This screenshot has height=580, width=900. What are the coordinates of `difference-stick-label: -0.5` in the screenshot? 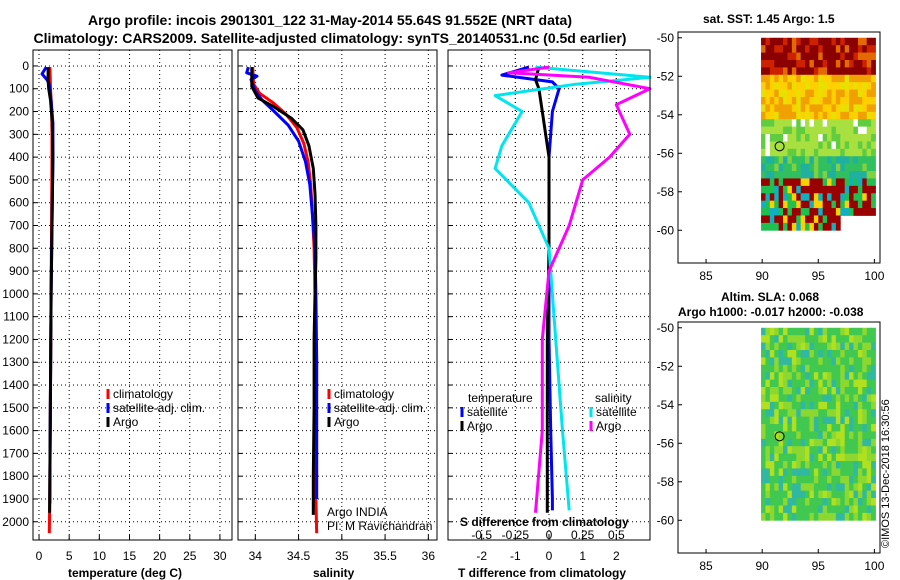 It's located at (481, 535).